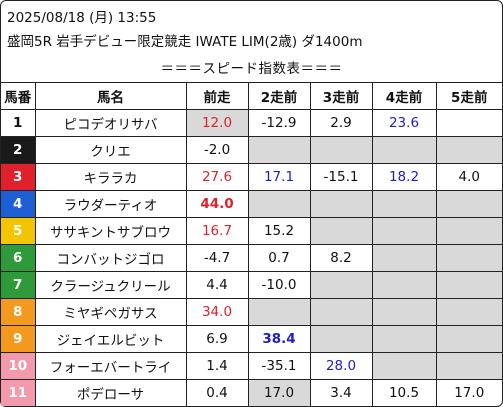 The height and width of the screenshot is (407, 503). What do you see at coordinates (217, 177) in the screenshot?
I see `speed-index-cell: 27.6` at bounding box center [217, 177].